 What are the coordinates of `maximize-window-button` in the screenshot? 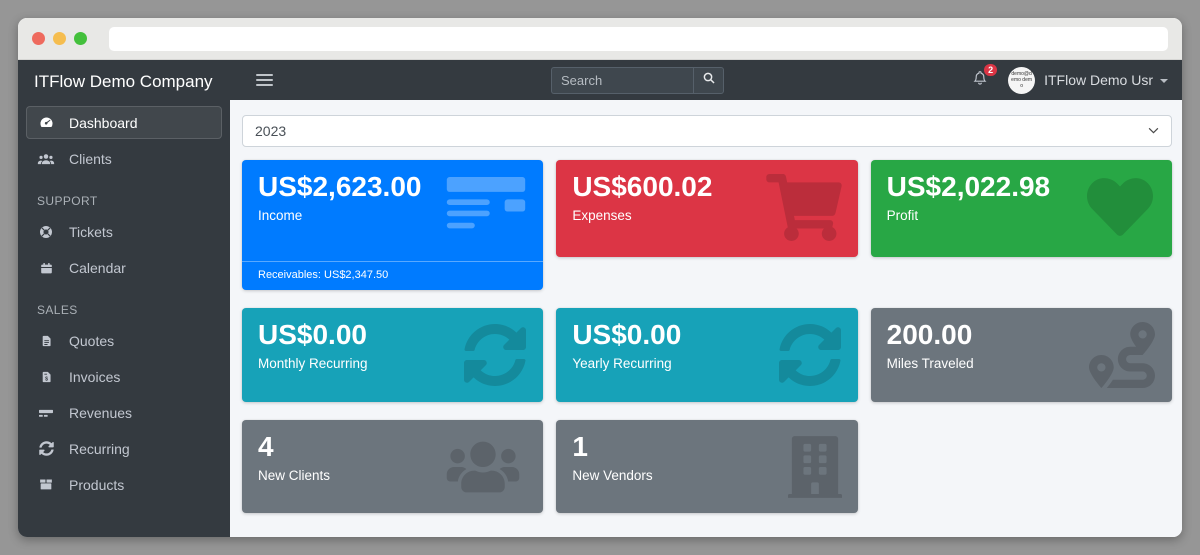 It's located at (80, 38).